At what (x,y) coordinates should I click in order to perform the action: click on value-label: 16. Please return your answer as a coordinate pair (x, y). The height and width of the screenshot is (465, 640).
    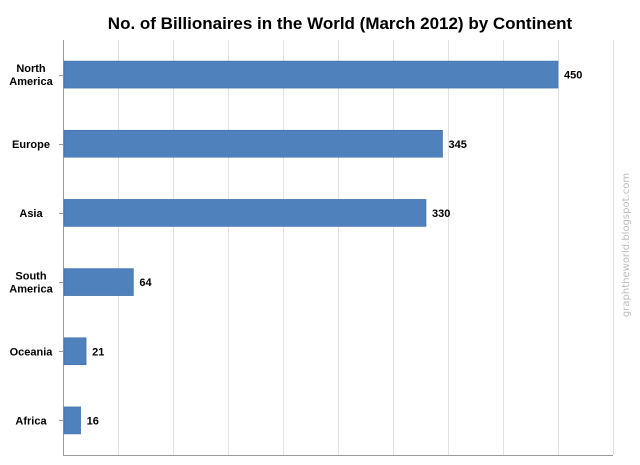
    Looking at the image, I should click on (93, 421).